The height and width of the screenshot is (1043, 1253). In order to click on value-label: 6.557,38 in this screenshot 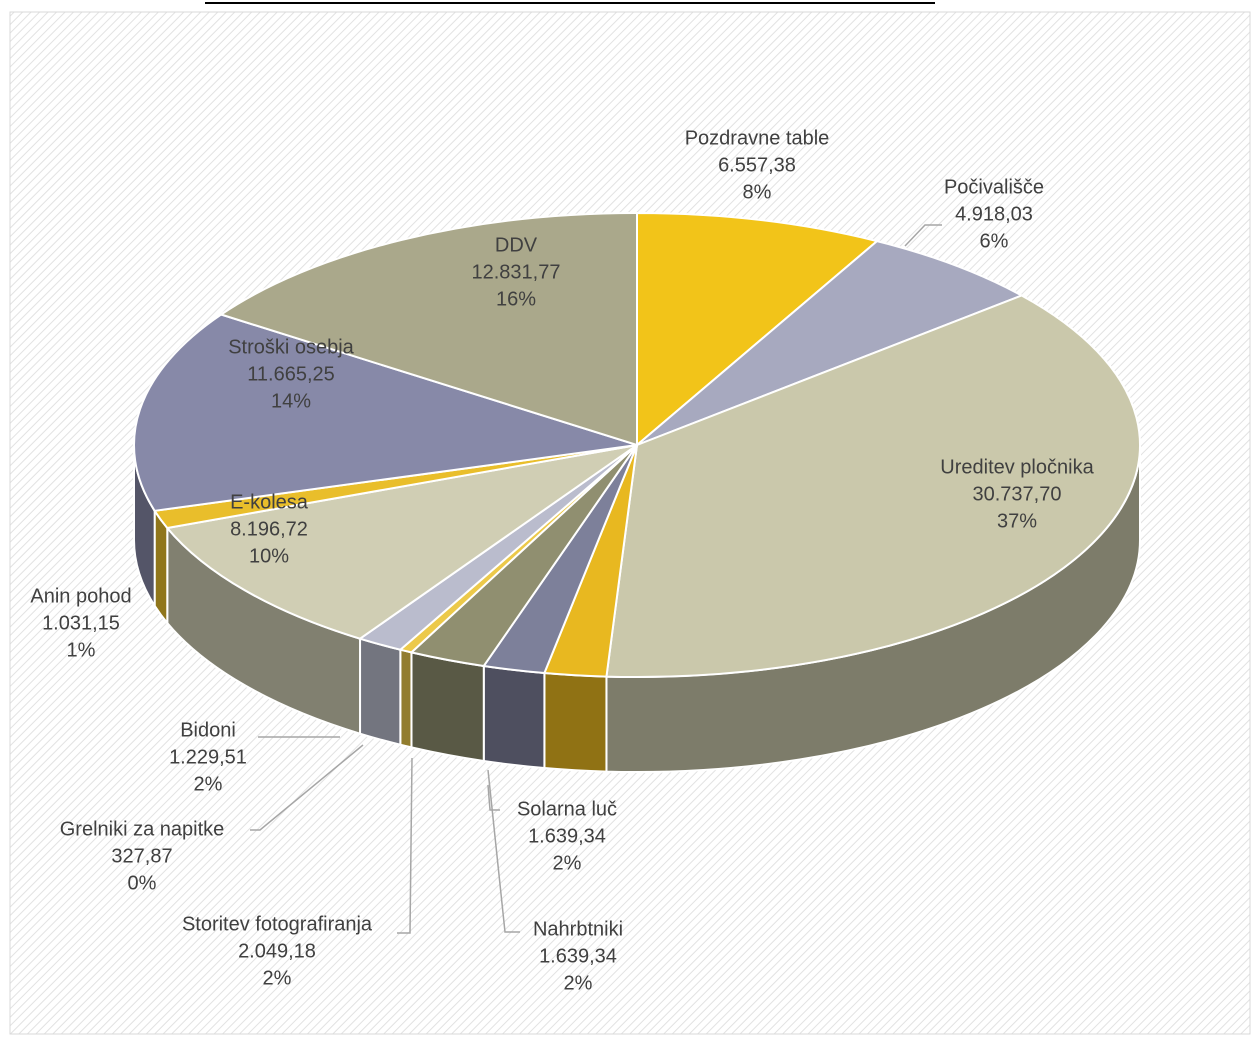, I will do `click(757, 165)`.